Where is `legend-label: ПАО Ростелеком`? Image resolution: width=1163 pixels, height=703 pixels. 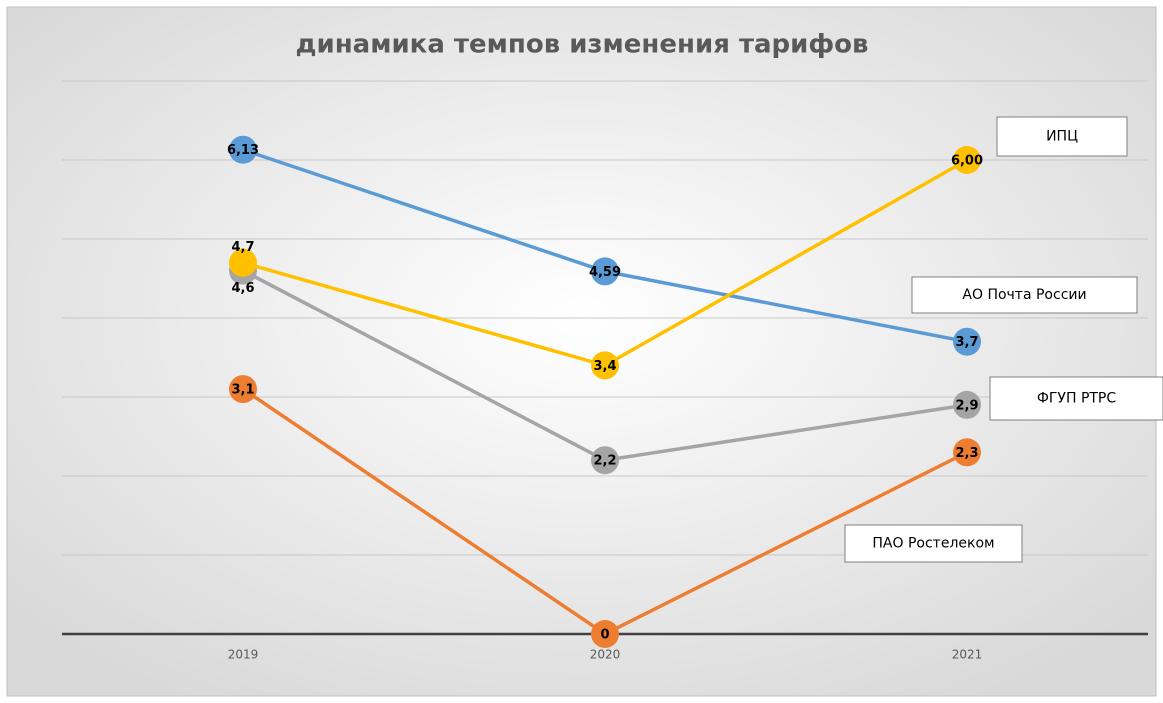 legend-label: ПАО Ростелеком is located at coordinates (933, 544).